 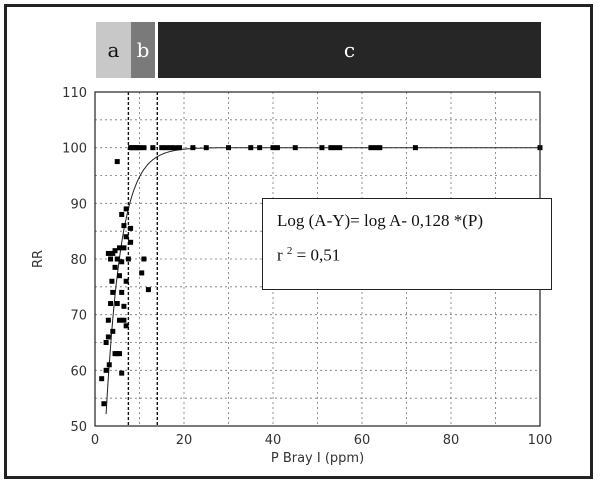 What do you see at coordinates (273, 440) in the screenshot?
I see `x-tick-label: 40` at bounding box center [273, 440].